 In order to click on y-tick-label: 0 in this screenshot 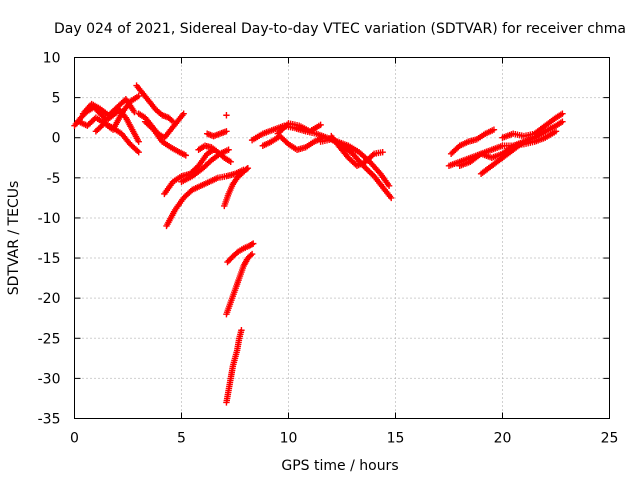, I will do `click(56, 139)`.